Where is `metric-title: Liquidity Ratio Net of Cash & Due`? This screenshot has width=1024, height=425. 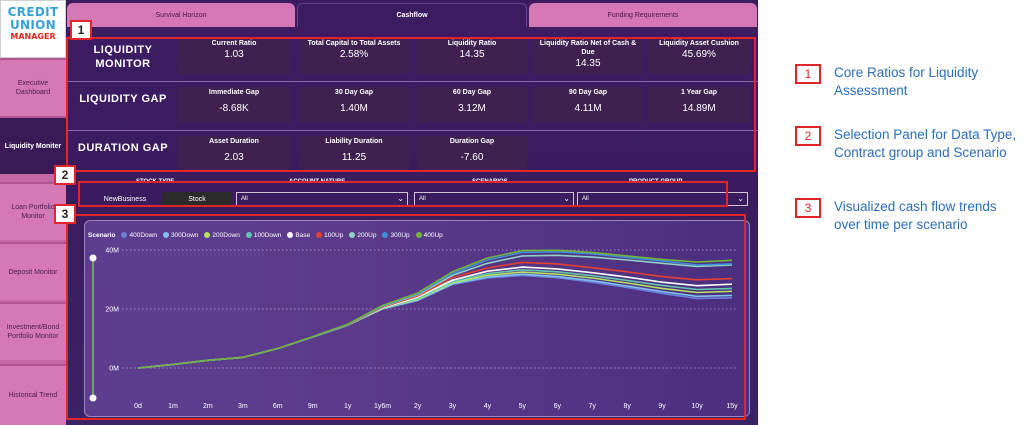 metric-title: Liquidity Ratio Net of Cash & Due is located at coordinates (588, 48).